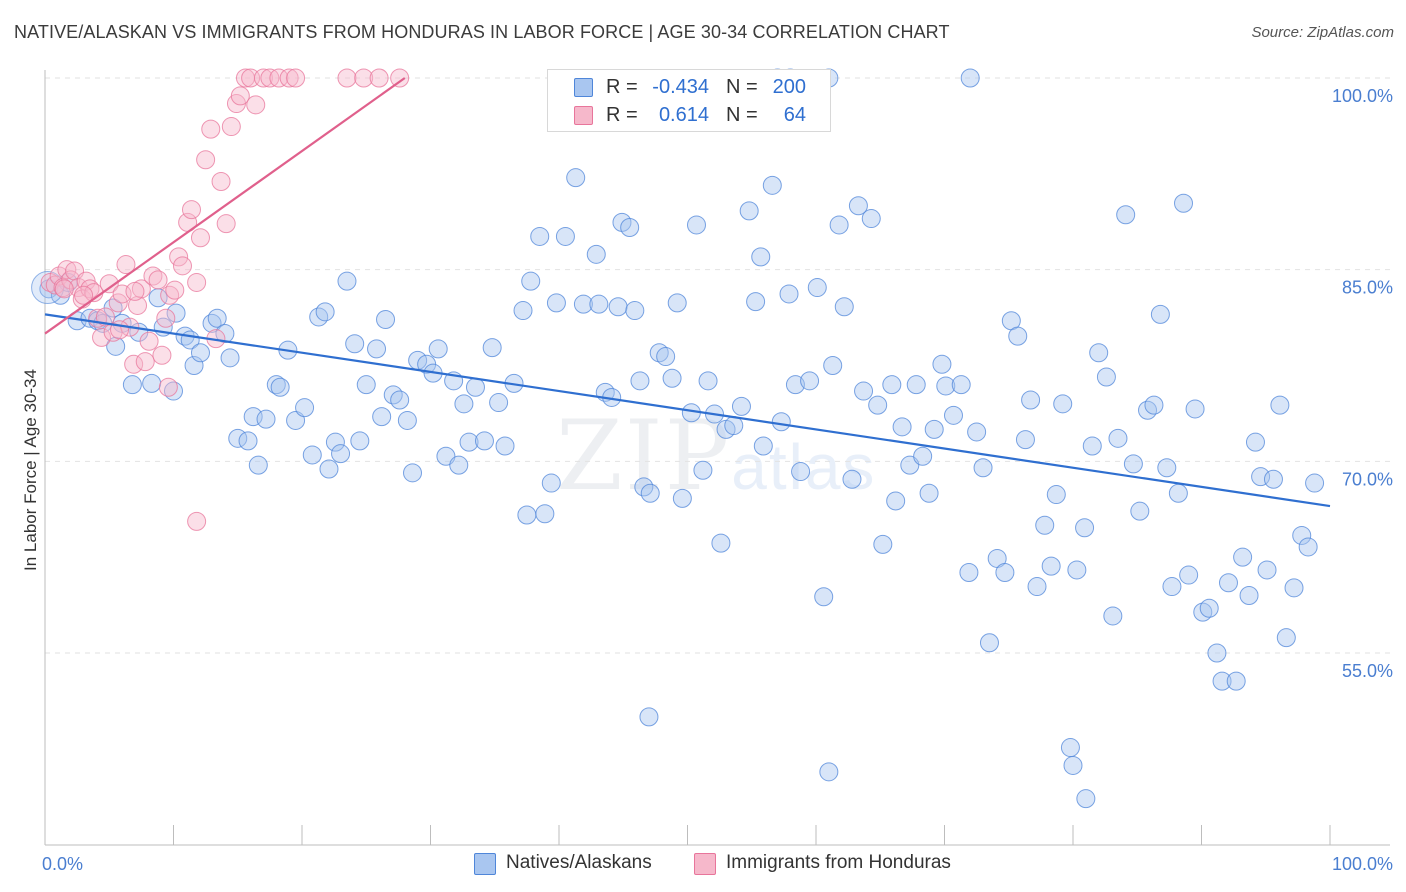 Image resolution: width=1406 pixels, height=892 pixels. Describe the element at coordinates (62, 864) in the screenshot. I see `x-tick-label-min: 0.0%` at that location.